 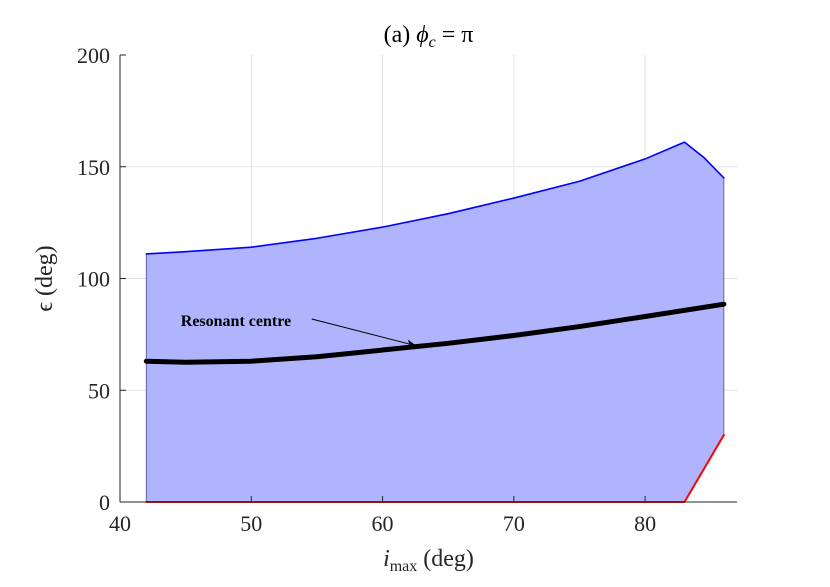 What do you see at coordinates (364, 333) in the screenshot?
I see `annotation-arrow` at bounding box center [364, 333].